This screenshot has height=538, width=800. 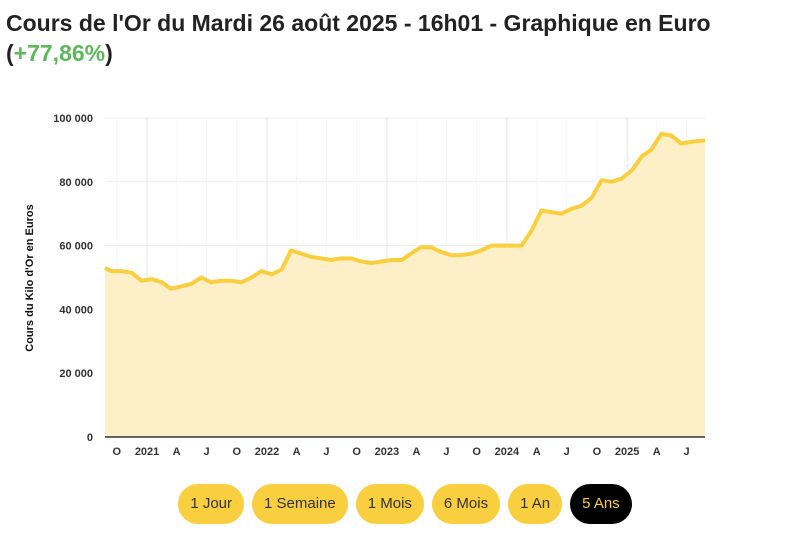 I want to click on change-percent: +77,86%, so click(x=59, y=53).